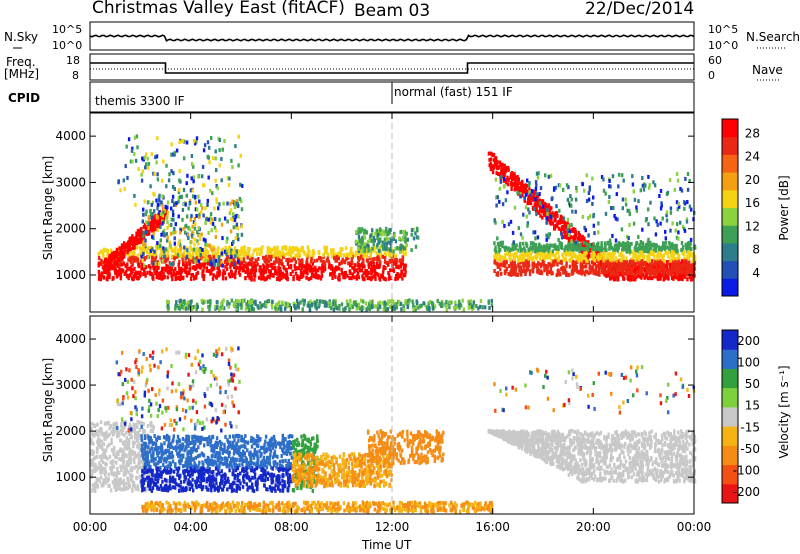 This screenshot has height=554, width=800. What do you see at coordinates (392, 67) in the screenshot?
I see `freq-panel` at bounding box center [392, 67].